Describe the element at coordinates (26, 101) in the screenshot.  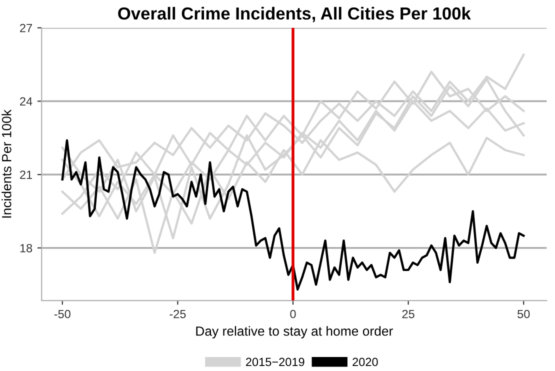
I see `y-tick-label: 24` at that location.